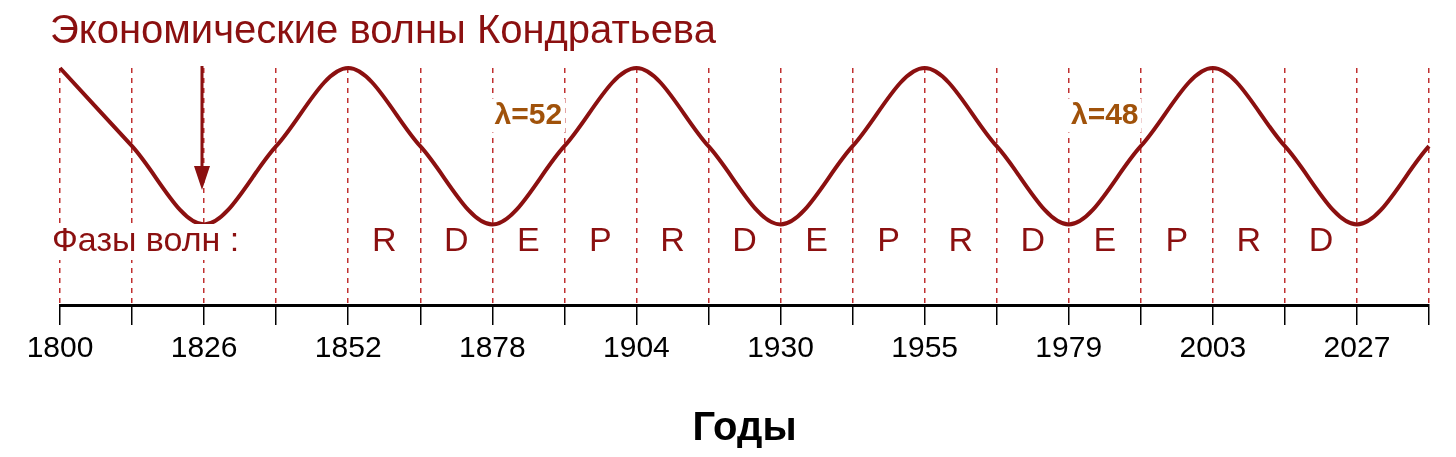  I want to click on x-tick-label: 1955, so click(925, 347).